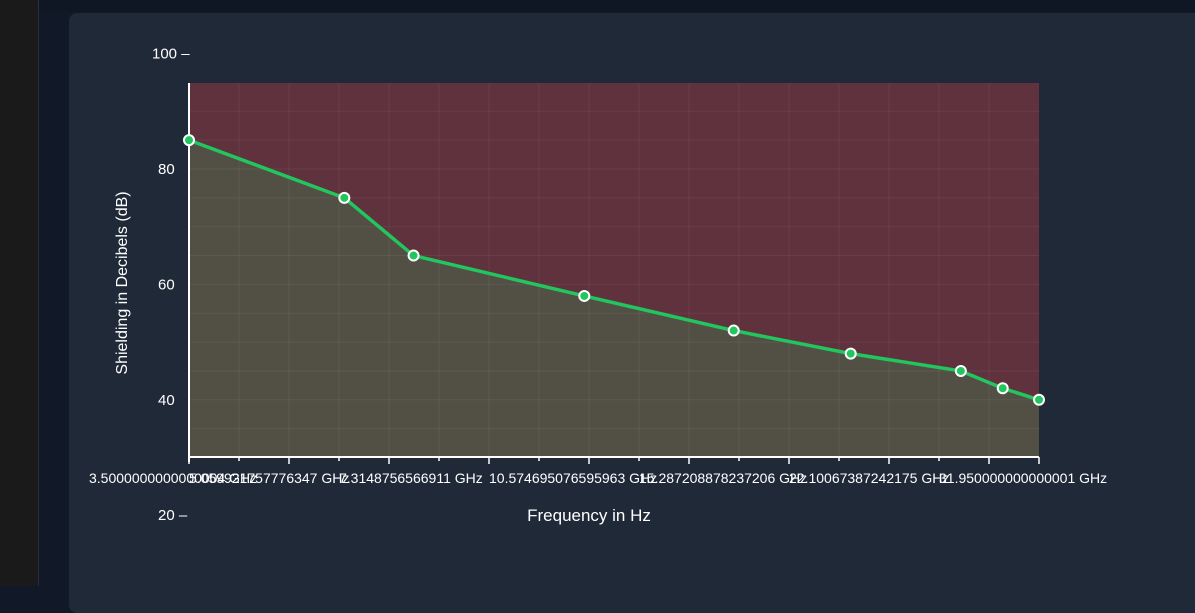 The width and height of the screenshot is (1195, 613). I want to click on left-rail, so click(19, 293).